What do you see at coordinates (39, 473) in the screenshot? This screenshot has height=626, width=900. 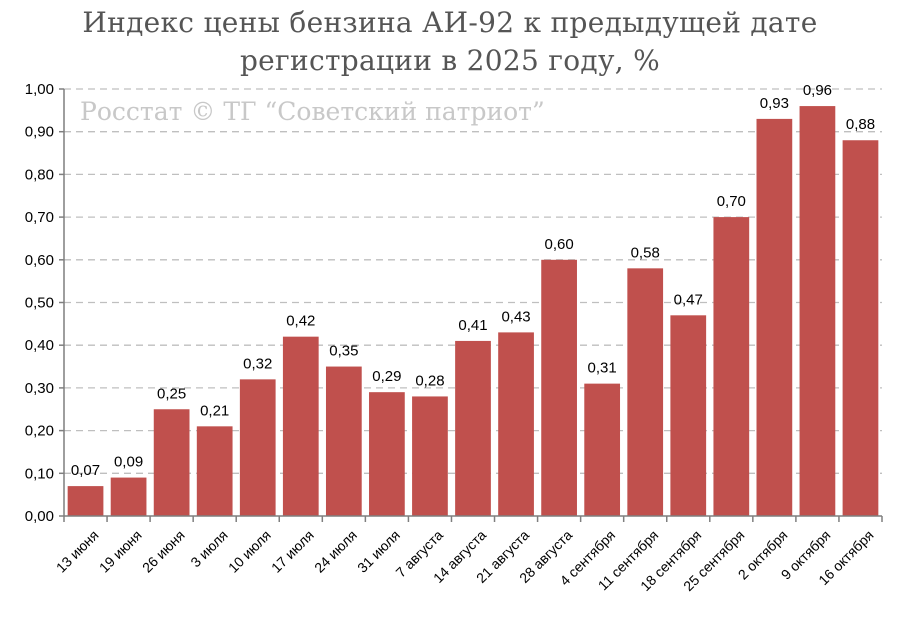 I see `y-tick-label: 0,10` at bounding box center [39, 473].